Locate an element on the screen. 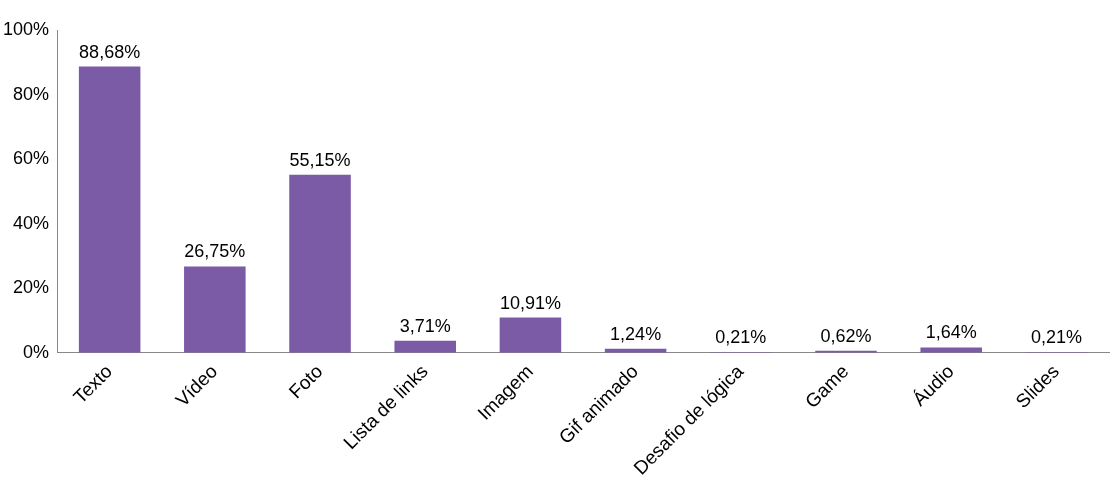 The width and height of the screenshot is (1119, 493). data-label: 55,15% is located at coordinates (320, 159).